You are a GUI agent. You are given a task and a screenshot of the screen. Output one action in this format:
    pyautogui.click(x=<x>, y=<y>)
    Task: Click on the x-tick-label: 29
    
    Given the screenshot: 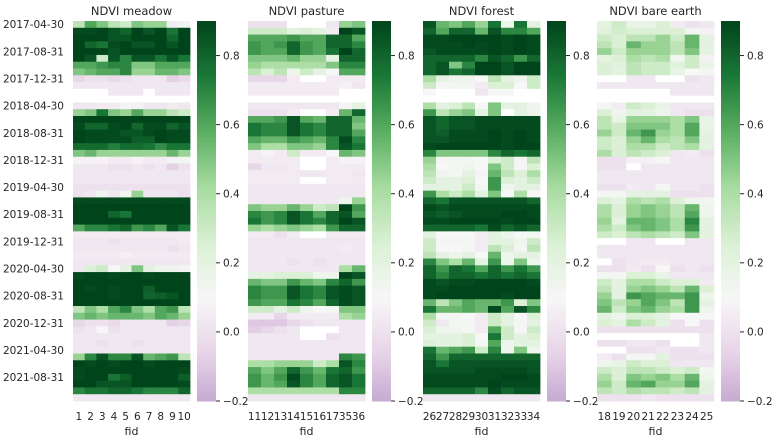 What is the action you would take?
    pyautogui.click(x=468, y=417)
    